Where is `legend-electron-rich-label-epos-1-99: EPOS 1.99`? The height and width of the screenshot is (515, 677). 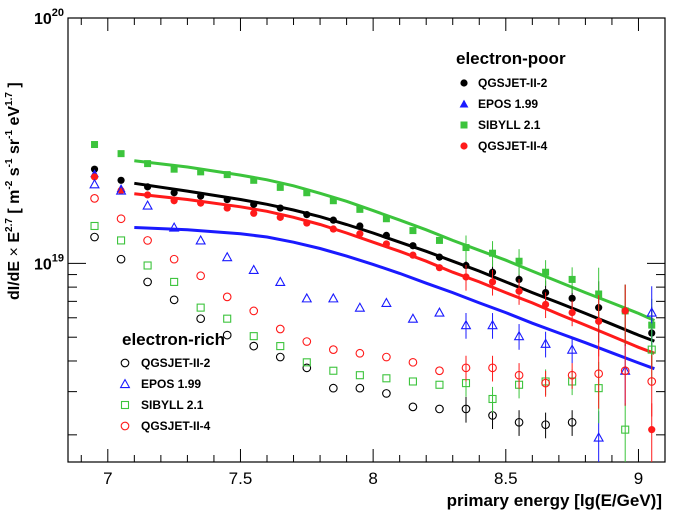 legend-electron-rich-label-epos-1-99: EPOS 1.99 is located at coordinates (171, 384).